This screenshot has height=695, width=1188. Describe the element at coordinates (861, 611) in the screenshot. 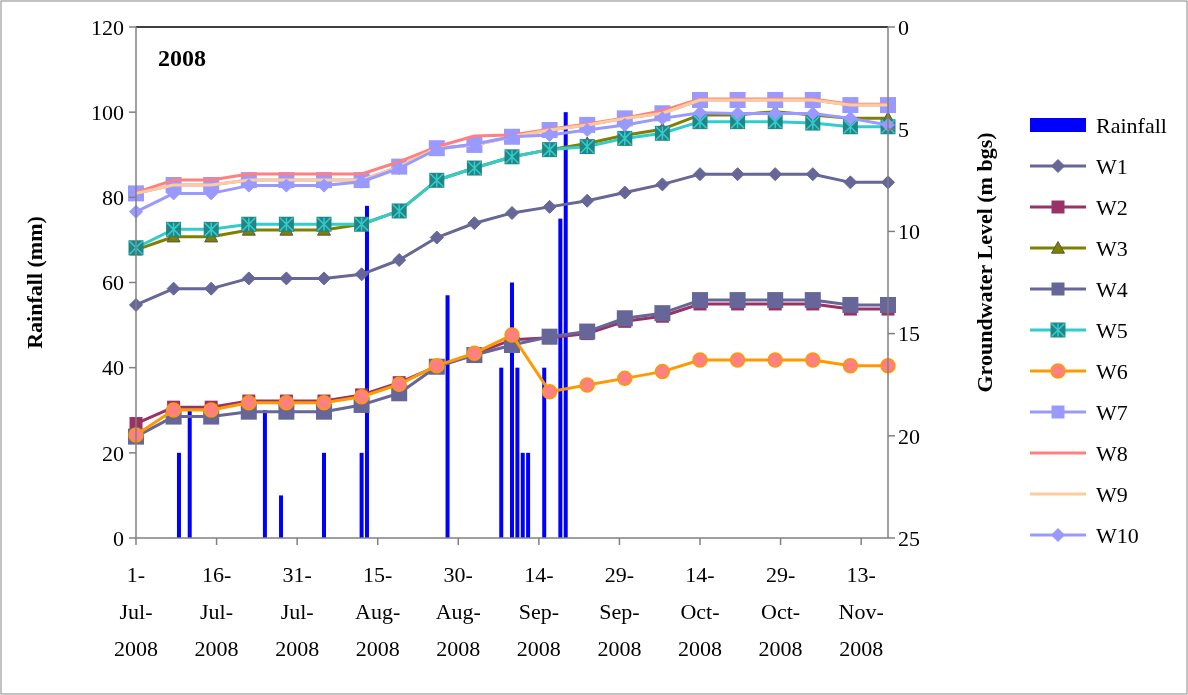

I see `x-tick-label: 13-Nov-2008` at that location.